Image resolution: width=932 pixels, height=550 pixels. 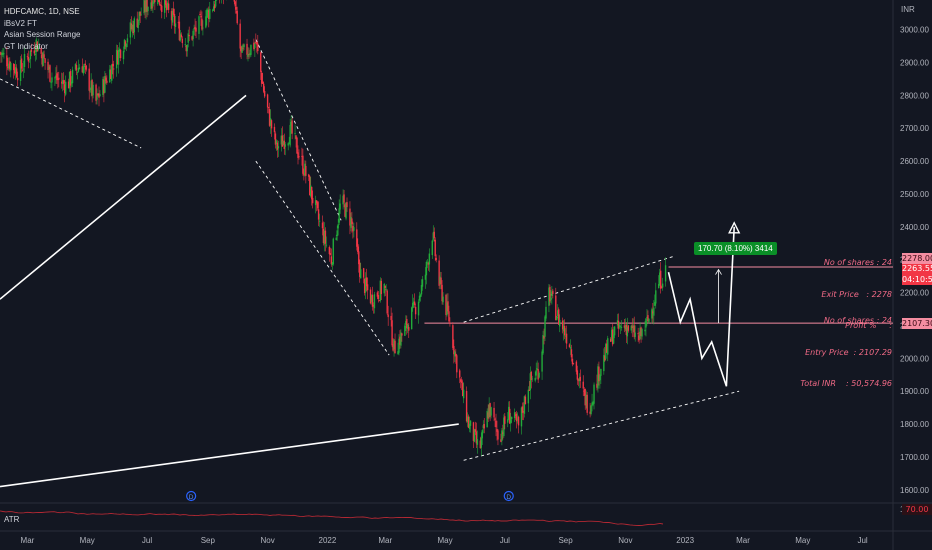 I want to click on x-tick-label: Mar, so click(x=28, y=540).